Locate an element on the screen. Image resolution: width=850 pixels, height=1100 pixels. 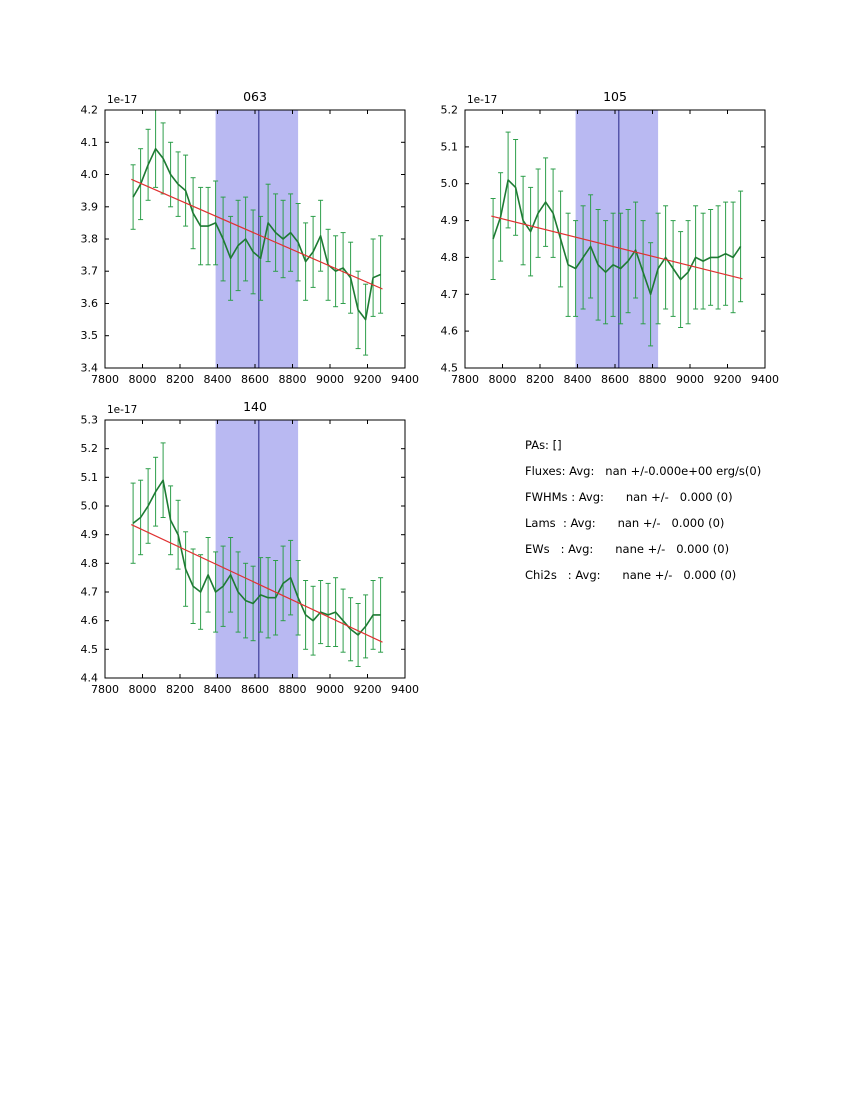
svg-text: 3.9 is located at coordinates (90, 206).